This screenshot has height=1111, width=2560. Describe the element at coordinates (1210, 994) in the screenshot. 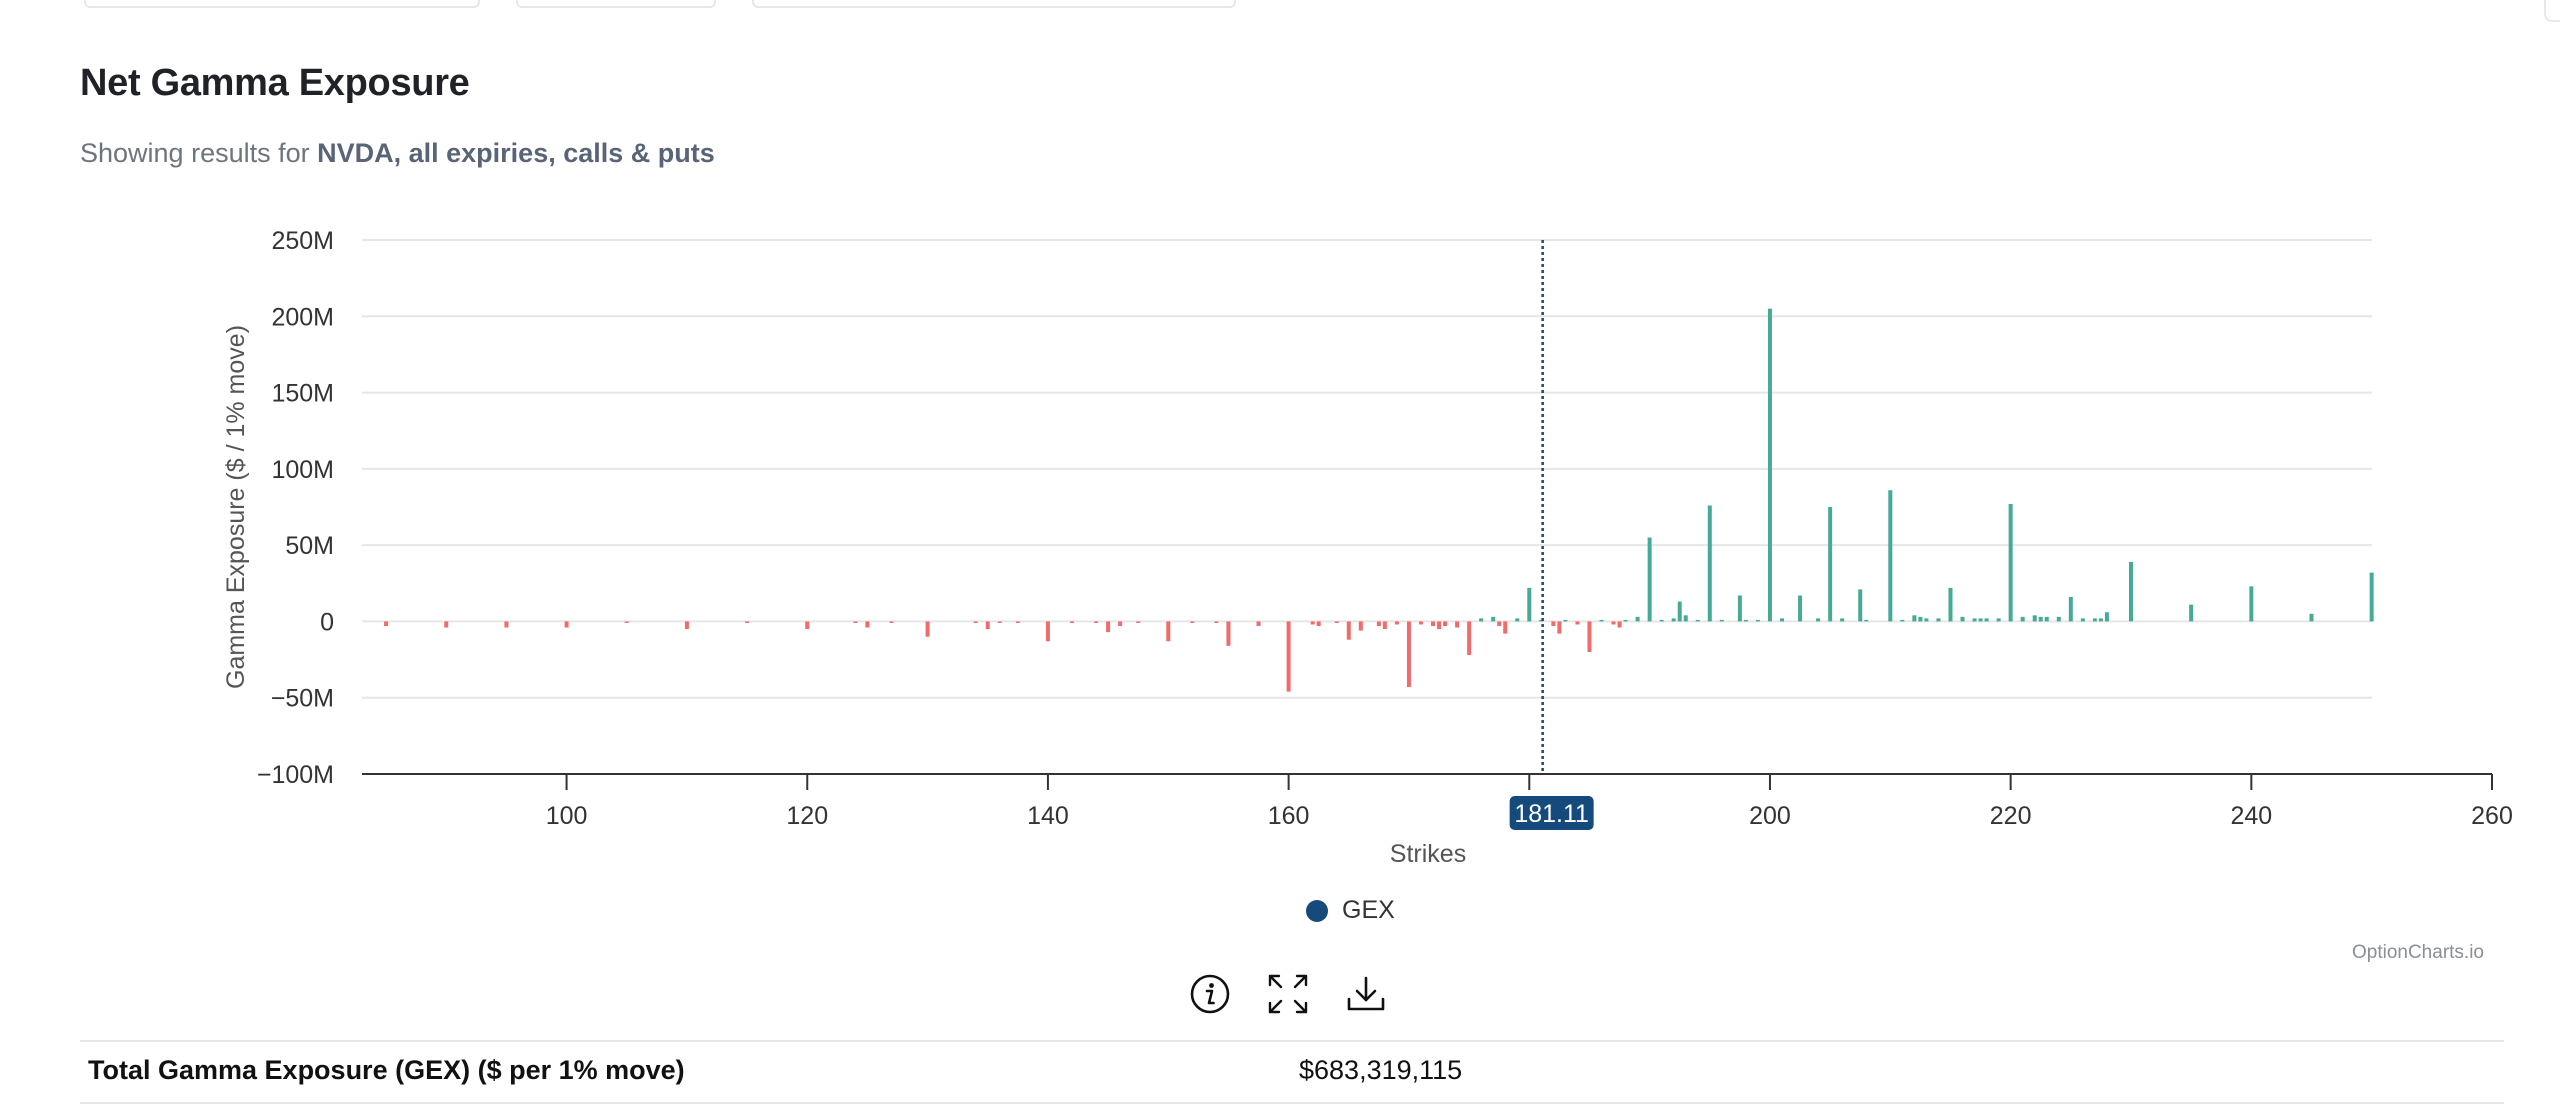

I see `info-button` at that location.